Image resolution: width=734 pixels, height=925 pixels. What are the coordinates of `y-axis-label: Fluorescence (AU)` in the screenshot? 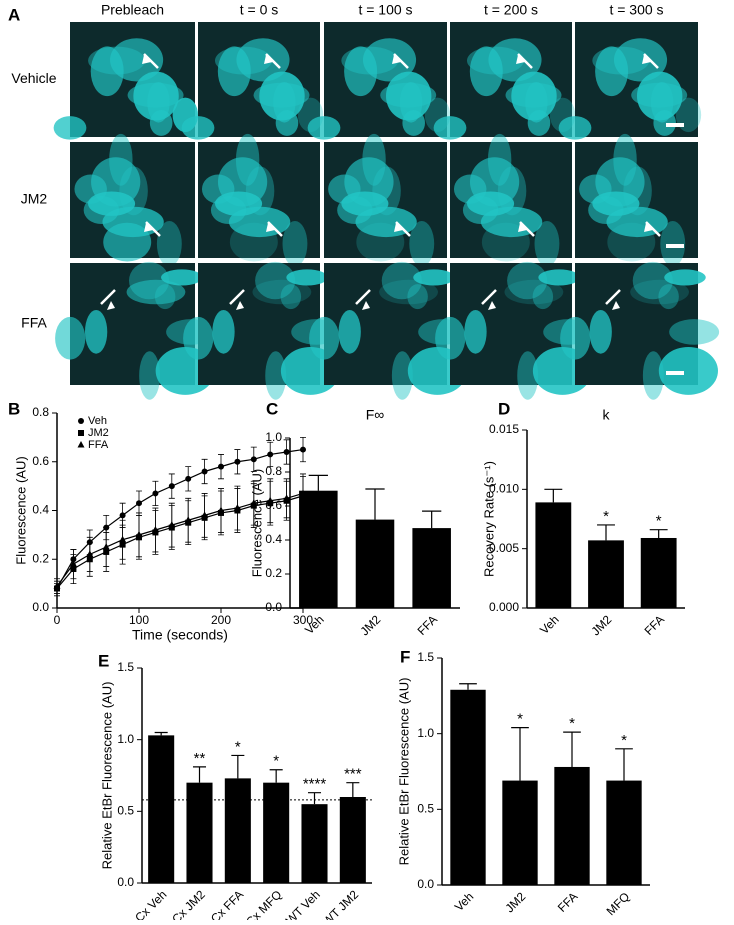 It's located at (256, 523).